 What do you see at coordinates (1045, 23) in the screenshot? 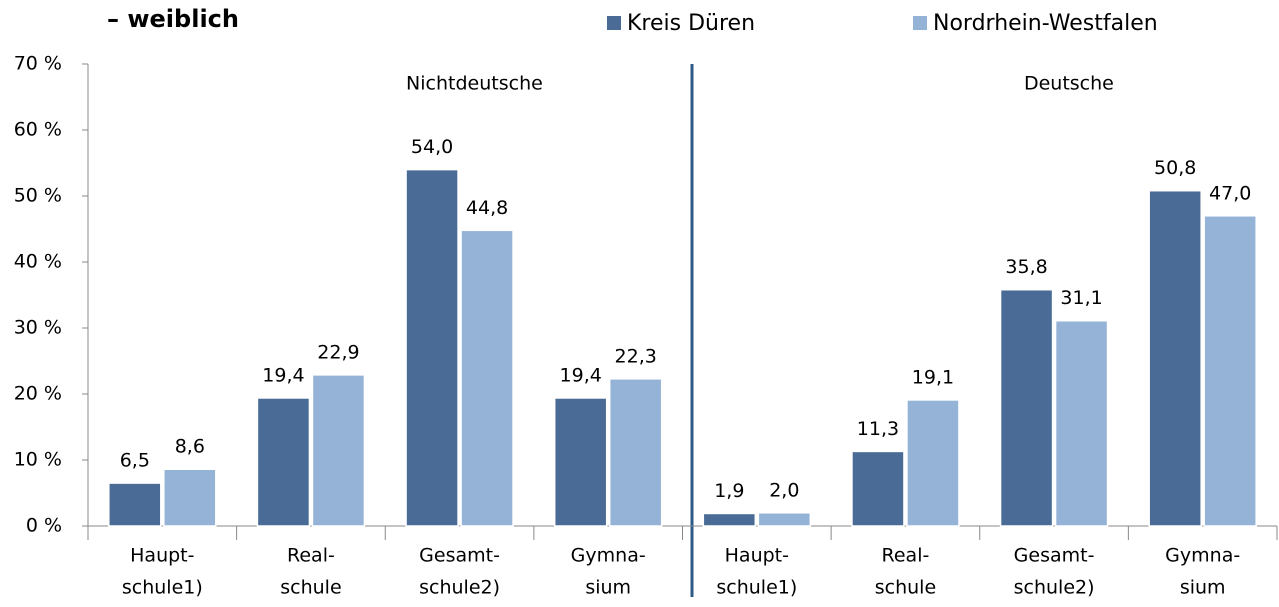
I see `legend-label: Nordrhein-Westfalen` at bounding box center [1045, 23].